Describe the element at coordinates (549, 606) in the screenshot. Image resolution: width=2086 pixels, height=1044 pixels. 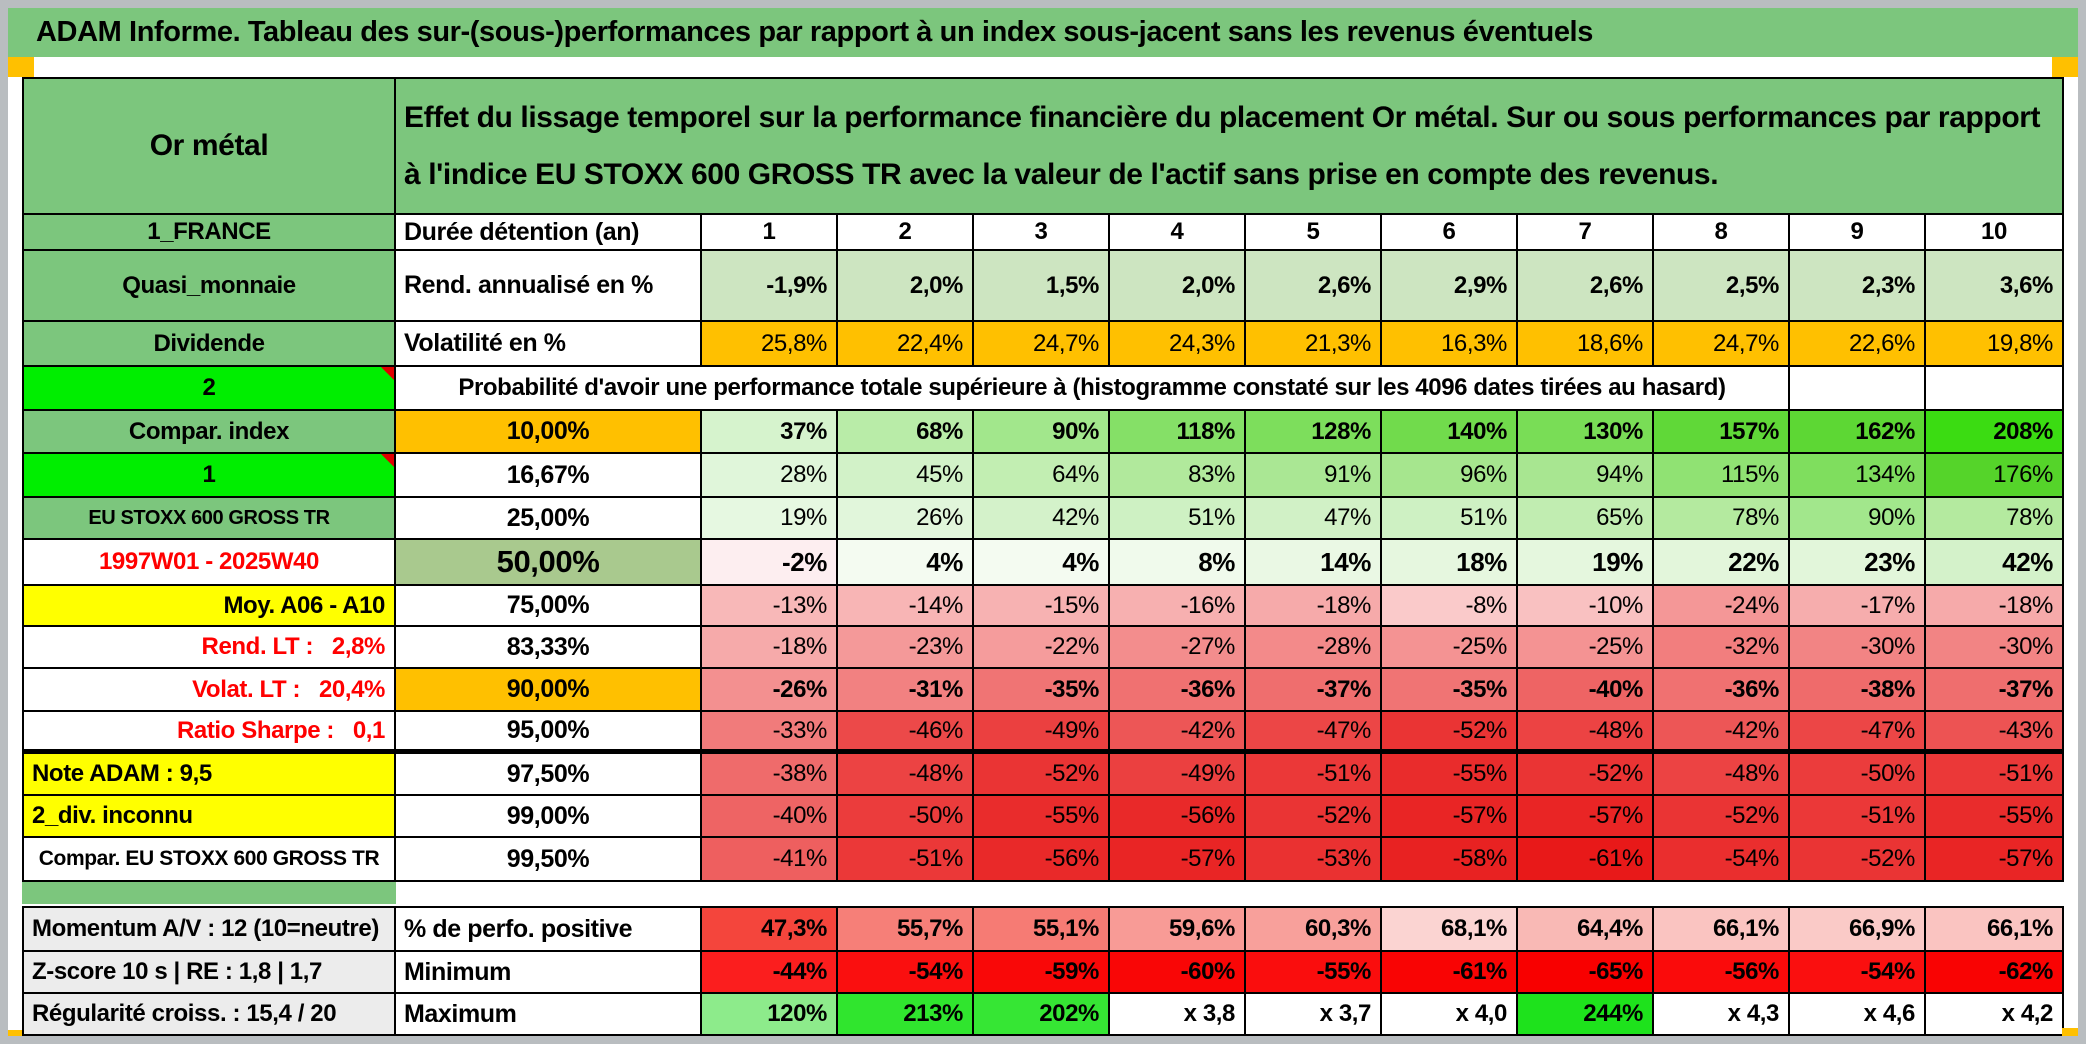
I see `row-head: 75,00%` at that location.